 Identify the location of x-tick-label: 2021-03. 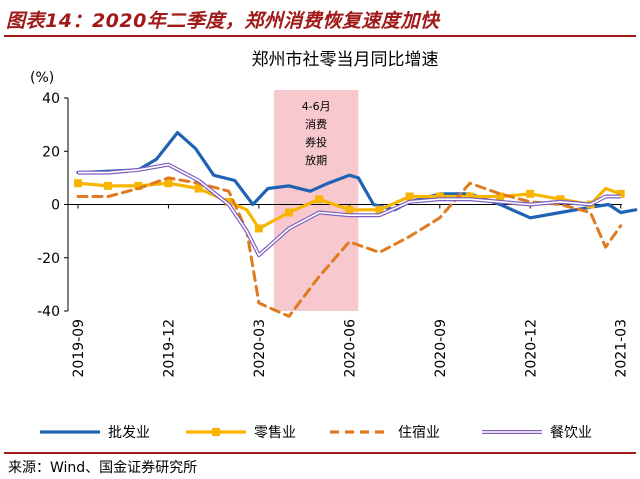
(622, 348).